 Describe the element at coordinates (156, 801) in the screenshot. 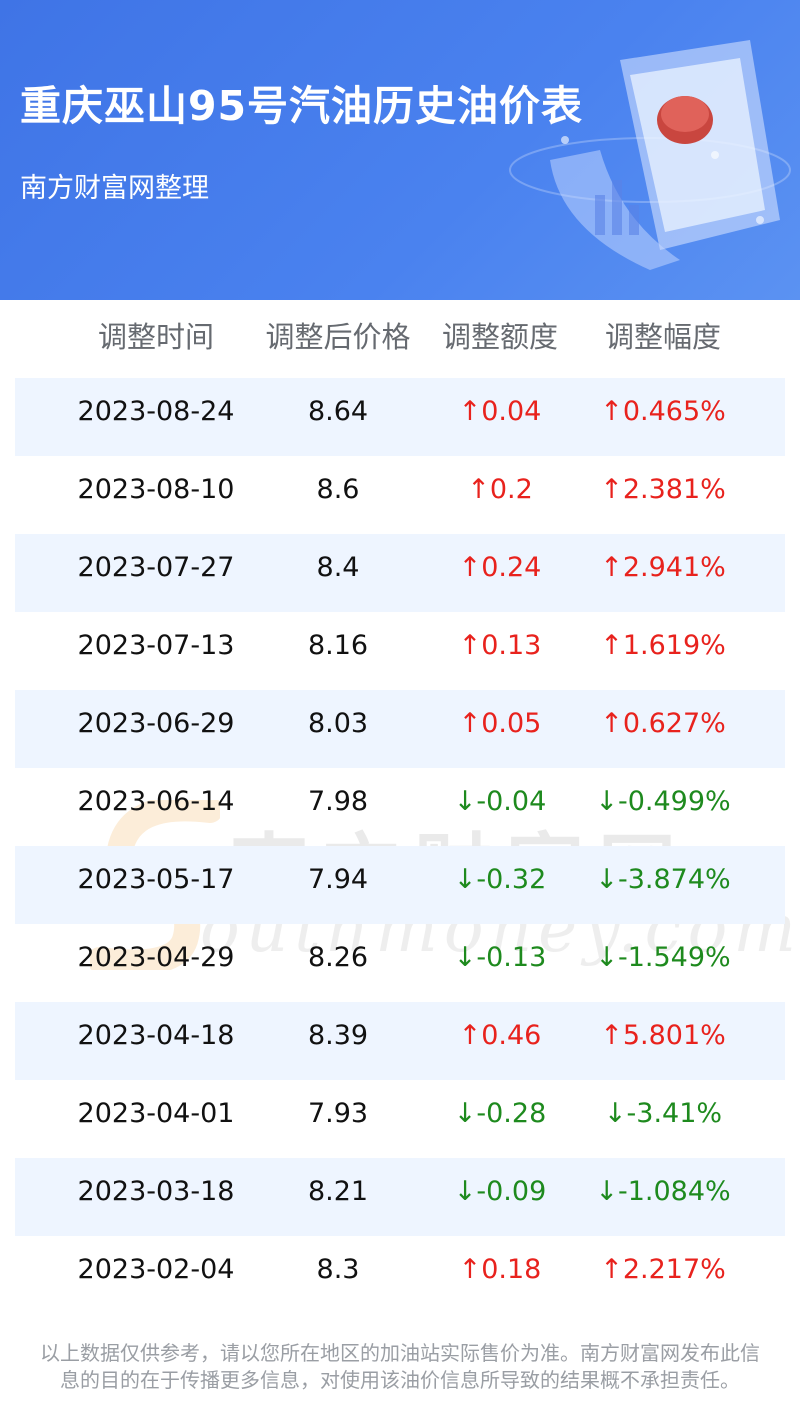

I see `cell-date: 2023-06-14` at that location.